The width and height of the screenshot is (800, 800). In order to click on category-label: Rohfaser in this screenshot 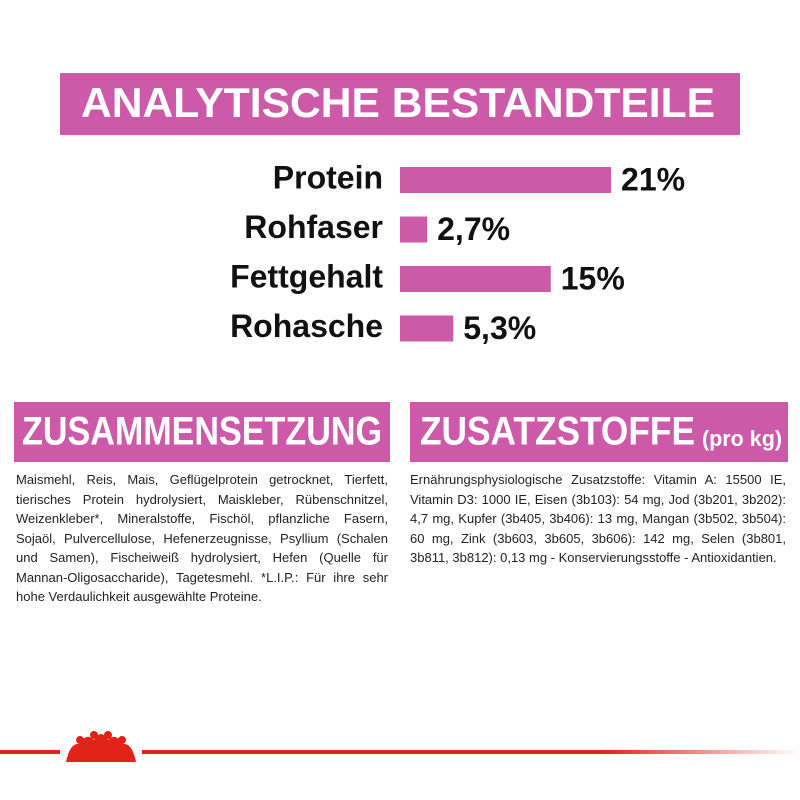, I will do `click(313, 227)`.